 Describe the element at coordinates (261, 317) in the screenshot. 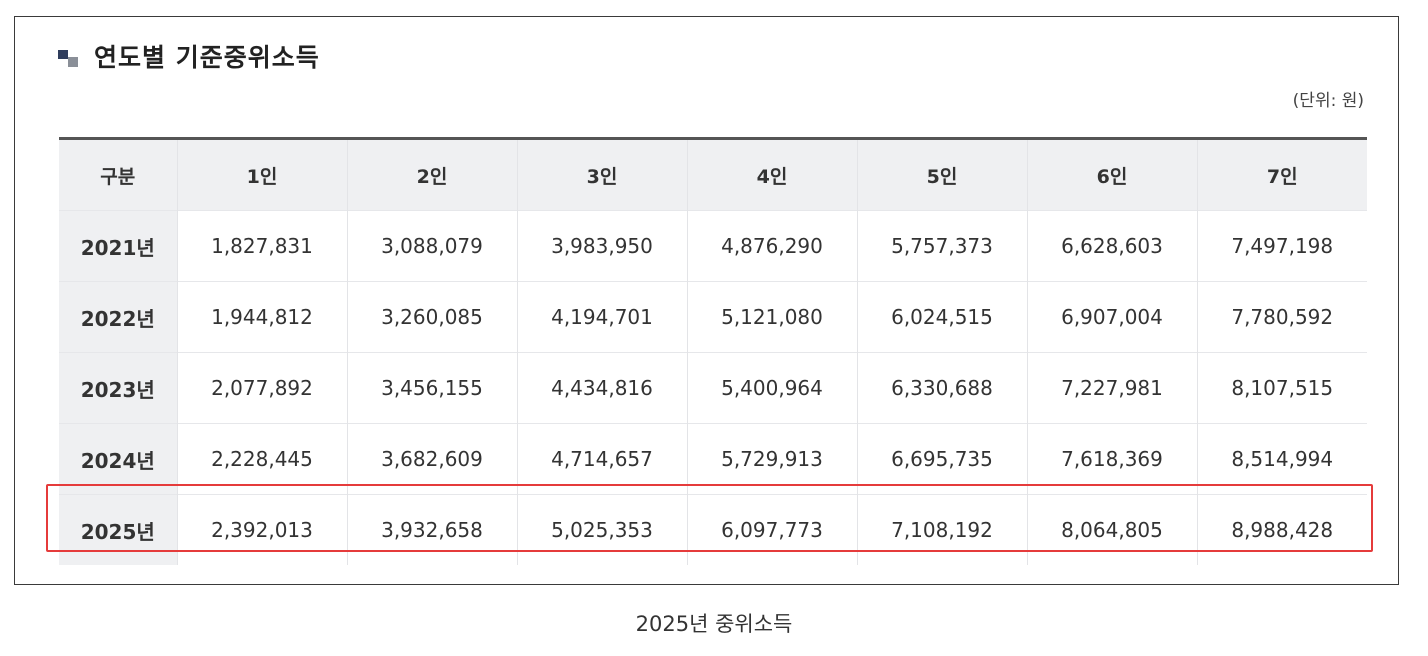

I see `value-cell: 1,944,812` at that location.